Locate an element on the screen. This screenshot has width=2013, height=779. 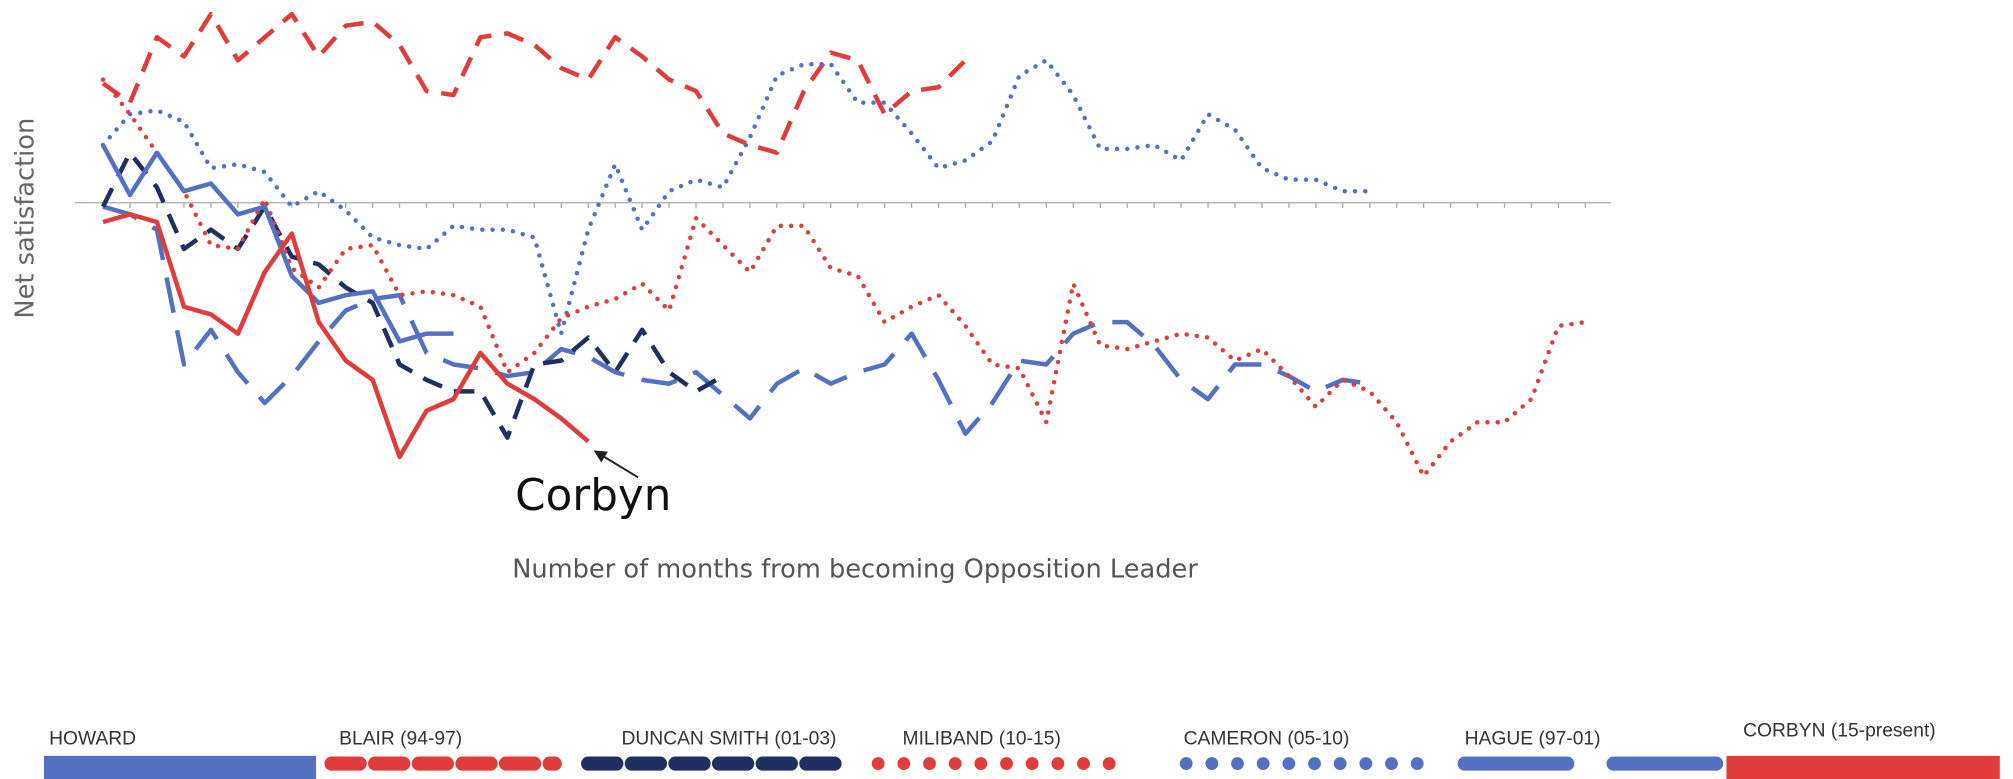
annotation: Corbyn is located at coordinates (593, 496).